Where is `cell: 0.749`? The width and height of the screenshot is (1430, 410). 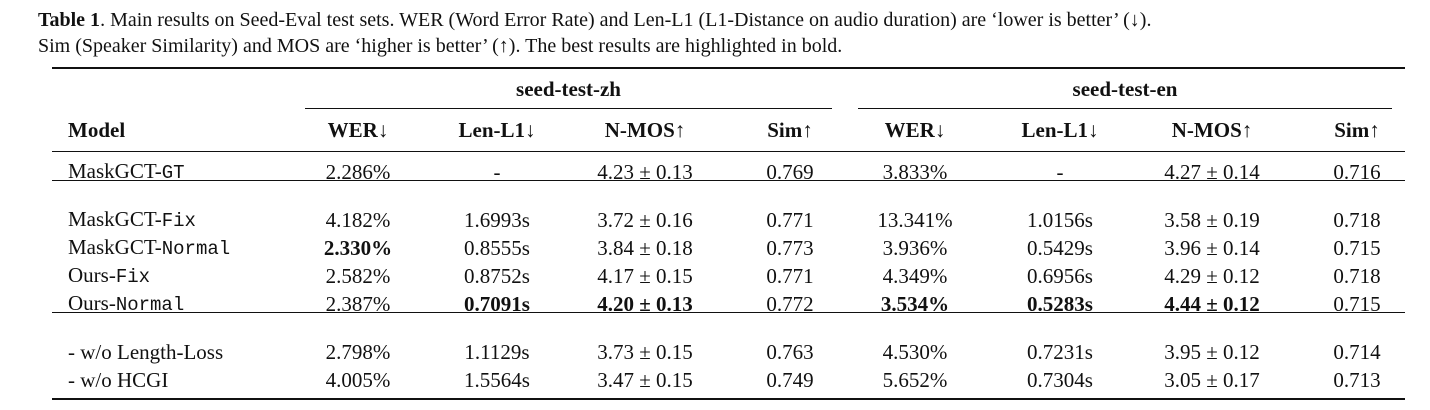 cell: 0.749 is located at coordinates (790, 380).